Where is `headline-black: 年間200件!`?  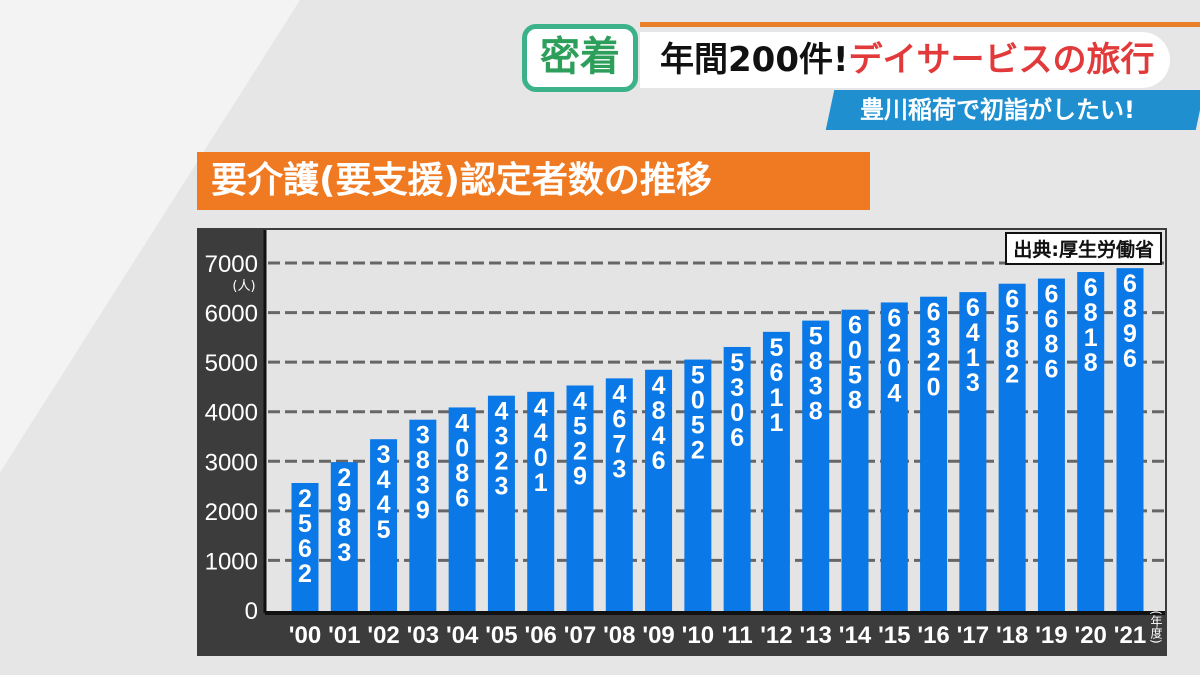
headline-black: 年間200件! is located at coordinates (754, 60).